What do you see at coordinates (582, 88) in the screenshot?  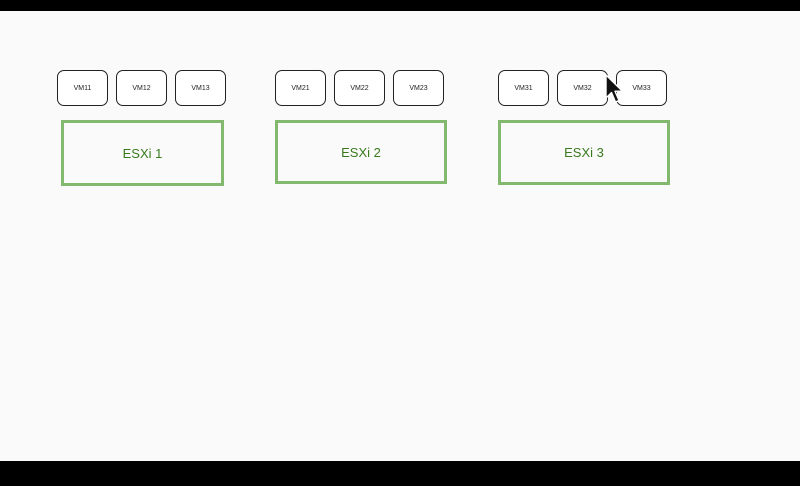 I see `vm-box: VM32` at bounding box center [582, 88].